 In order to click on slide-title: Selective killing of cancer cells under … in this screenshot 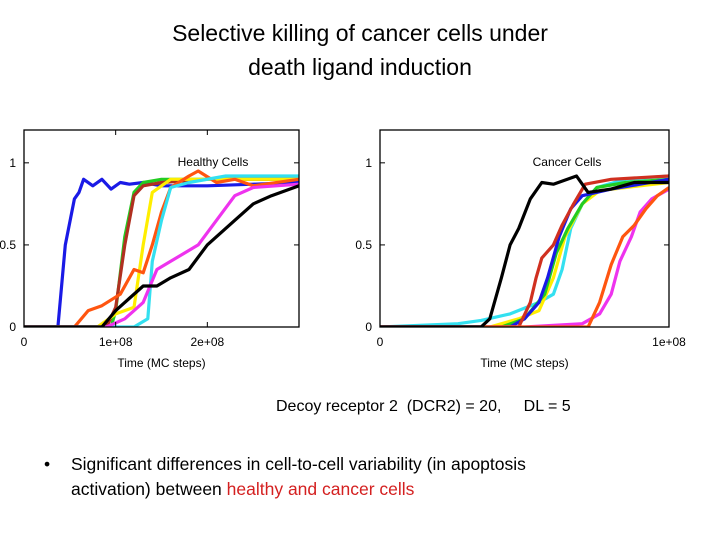, I will do `click(360, 50)`.